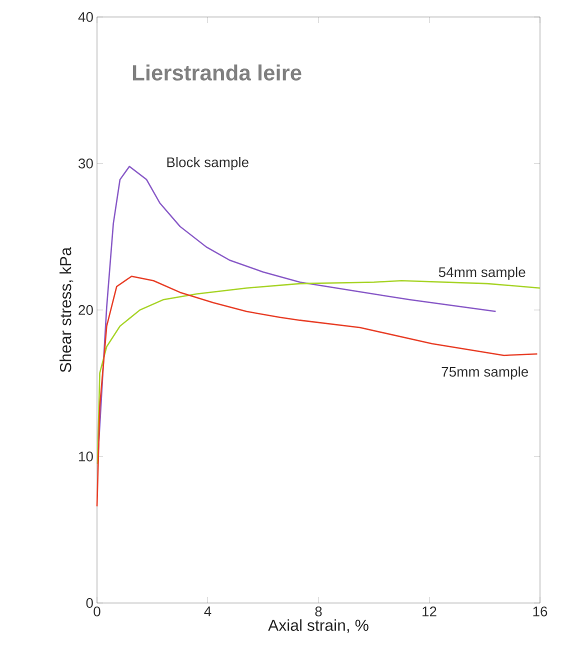  Describe the element at coordinates (318, 611) in the screenshot. I see `x-tick-label: 8` at that location.